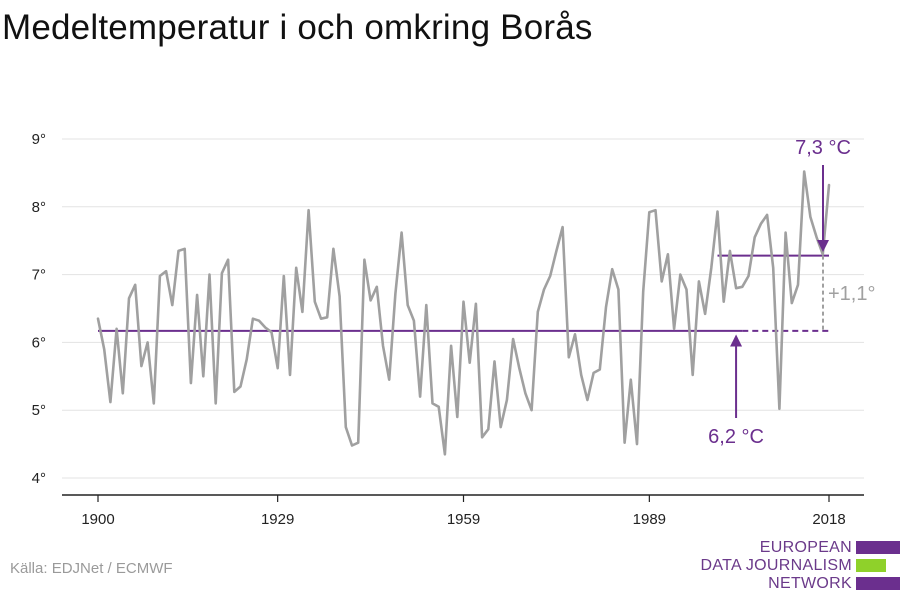  Describe the element at coordinates (851, 294) in the screenshot. I see `annotation-delta: +1,1°` at that location.